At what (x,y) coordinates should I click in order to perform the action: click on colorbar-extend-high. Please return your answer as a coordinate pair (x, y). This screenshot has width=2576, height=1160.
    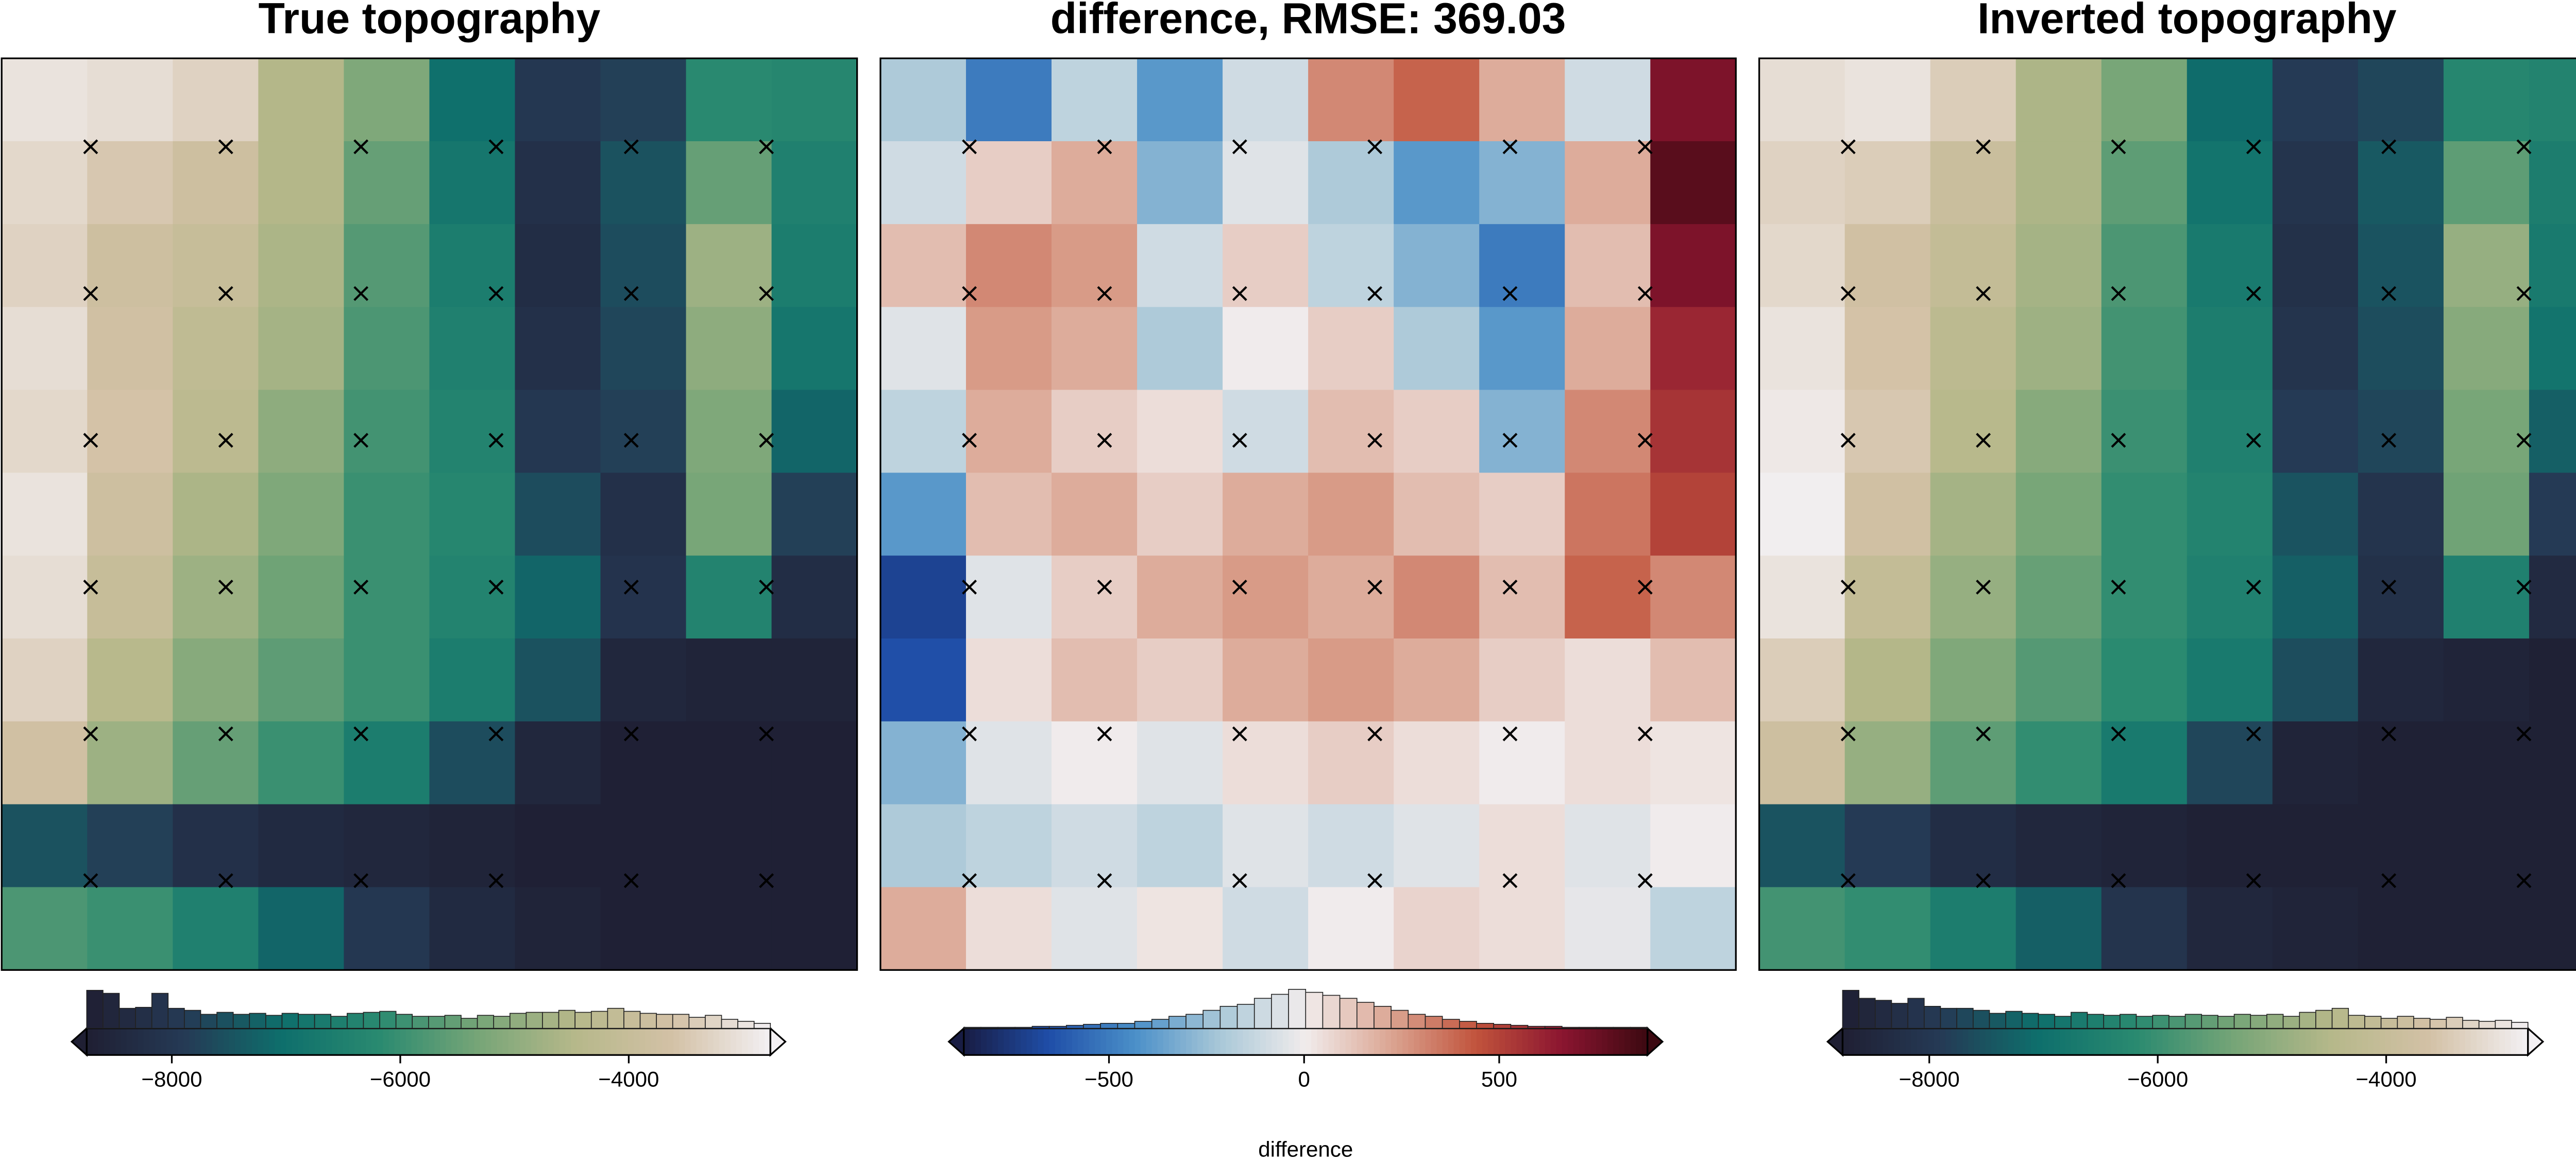
    Looking at the image, I should click on (778, 1041).